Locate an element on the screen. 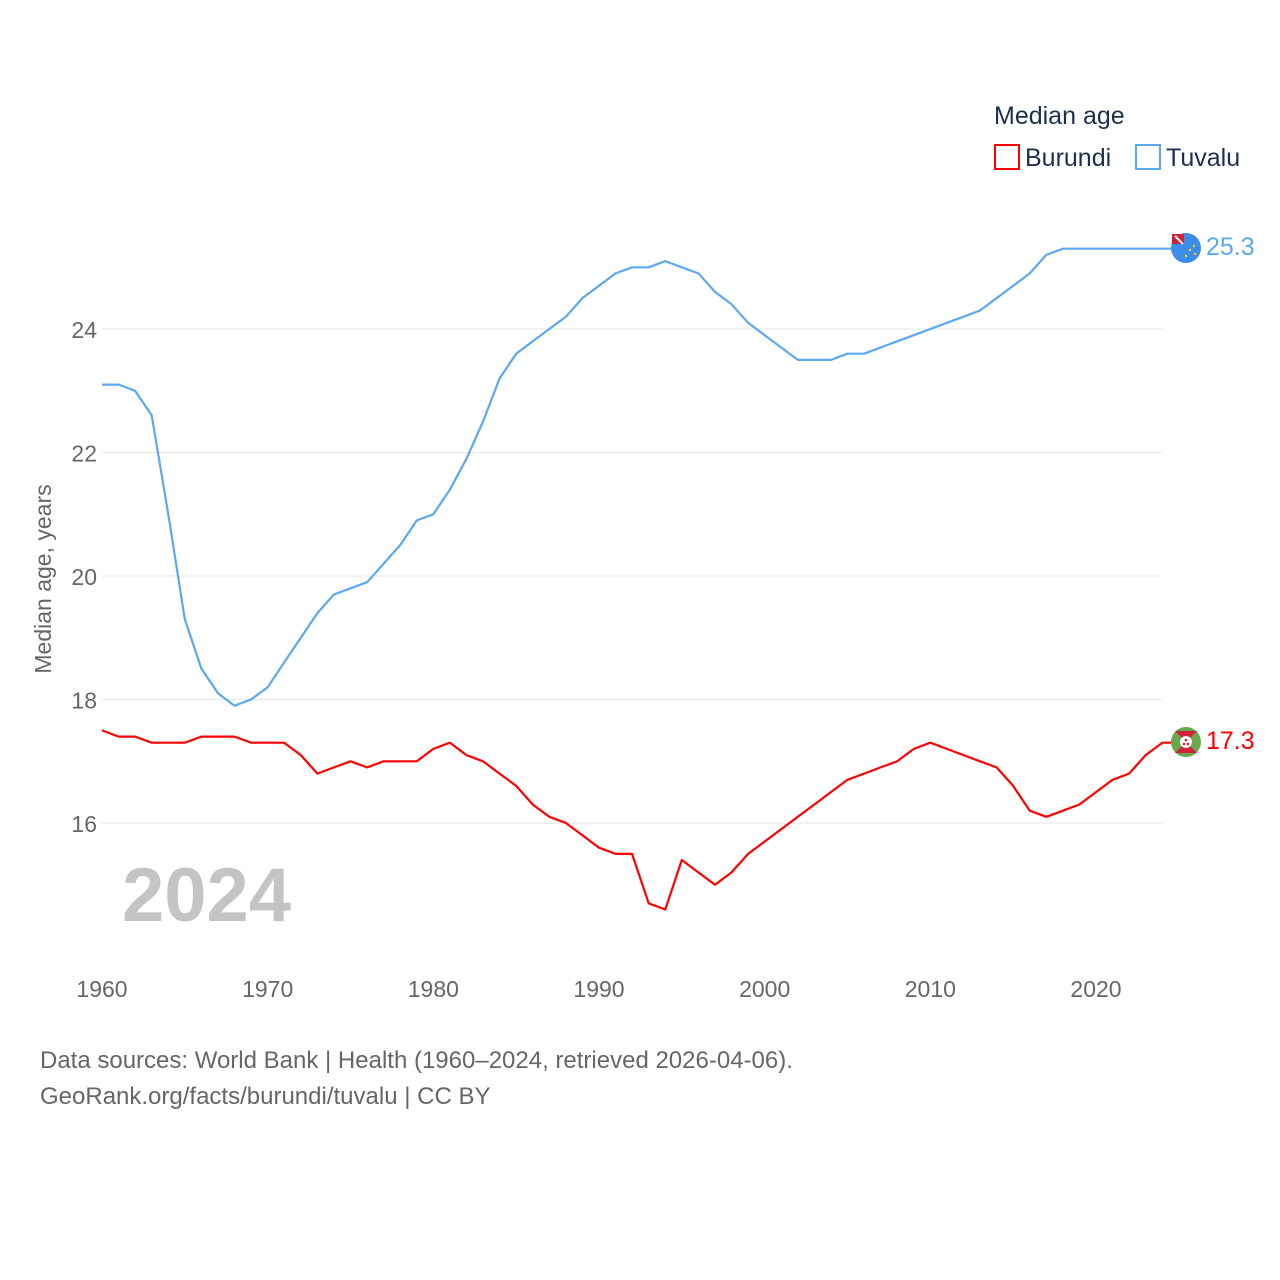 The height and width of the screenshot is (1280, 1280). burundi-flag-icon is located at coordinates (1186, 742).